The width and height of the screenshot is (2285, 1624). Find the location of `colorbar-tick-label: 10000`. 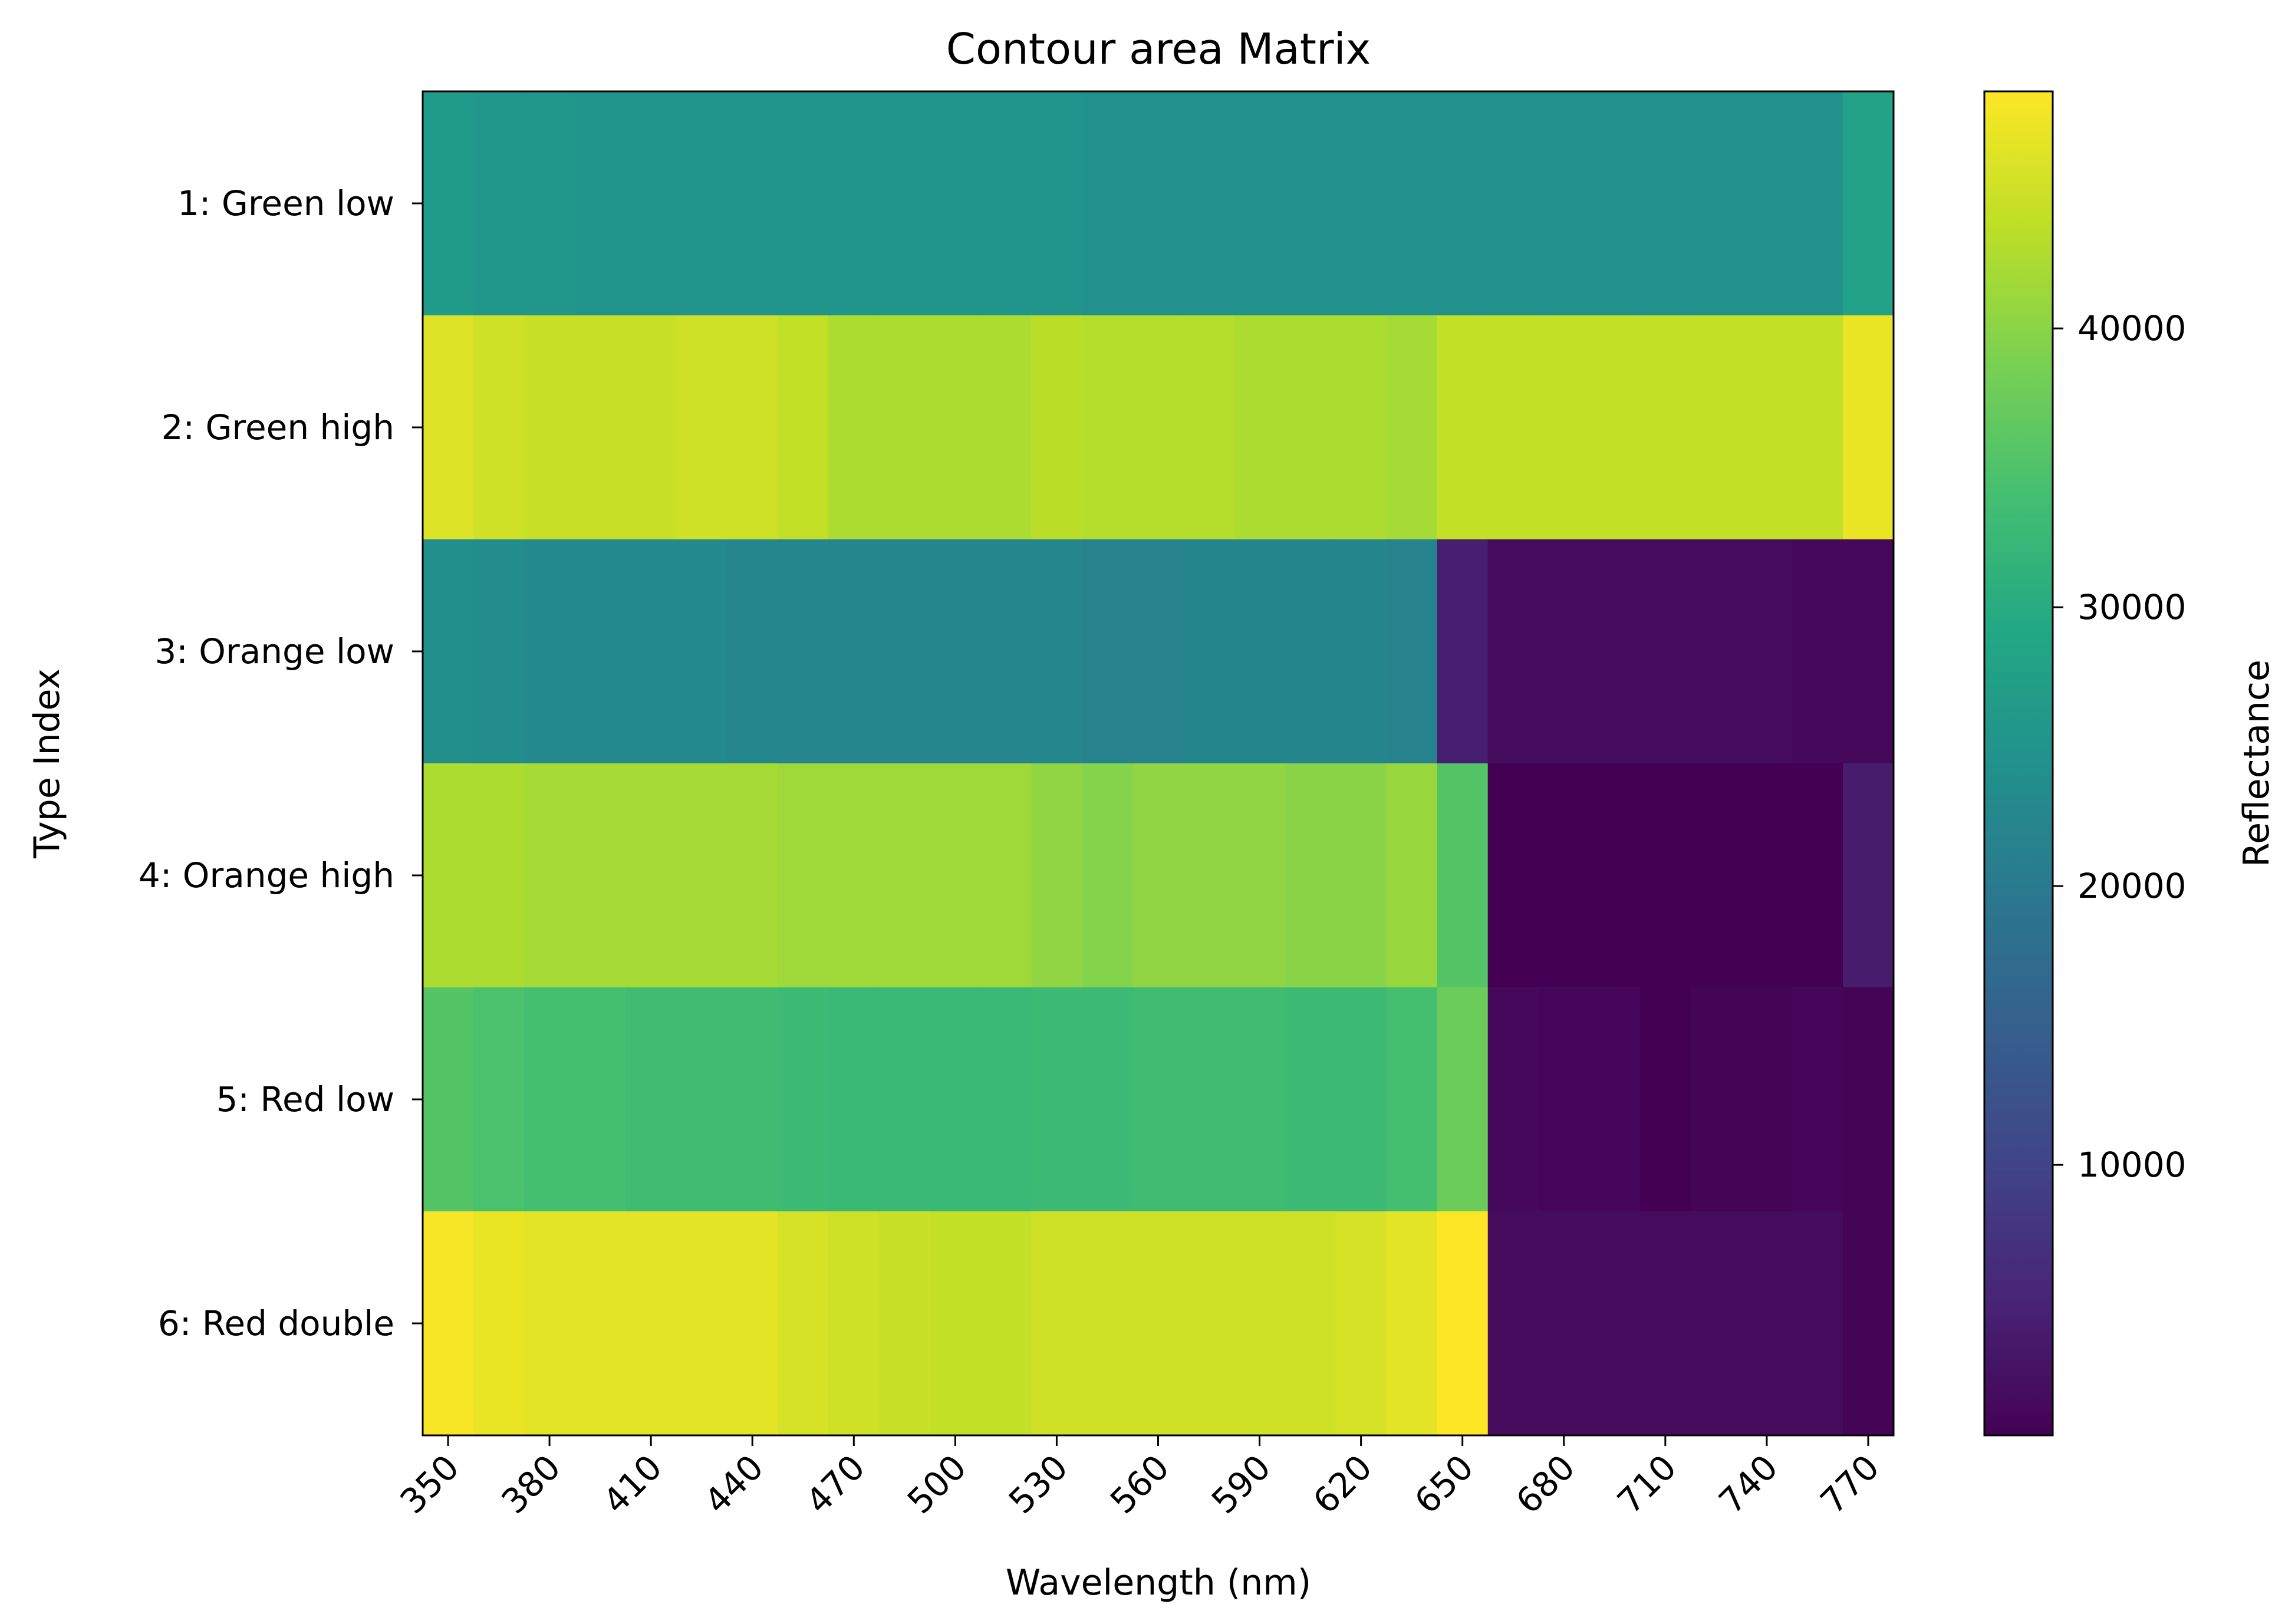

colorbar-tick-label: 10000 is located at coordinates (2132, 1165).